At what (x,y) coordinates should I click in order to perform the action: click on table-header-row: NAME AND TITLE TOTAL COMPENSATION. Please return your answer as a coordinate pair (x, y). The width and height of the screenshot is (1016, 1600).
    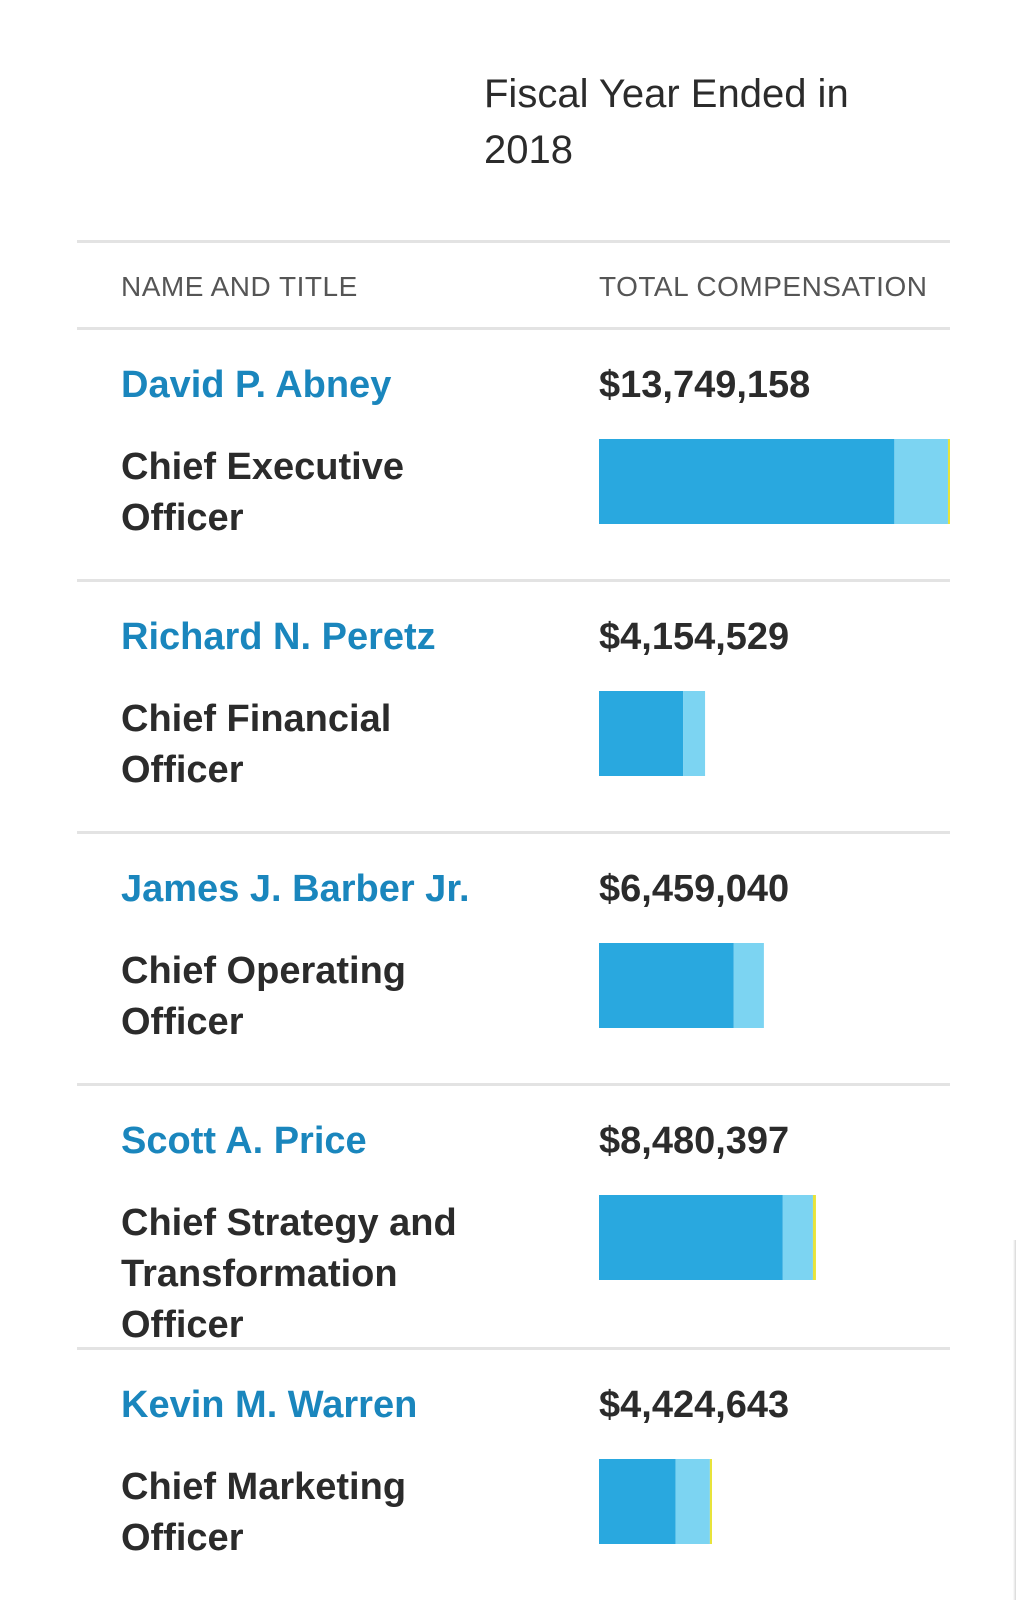
    Looking at the image, I should click on (513, 285).